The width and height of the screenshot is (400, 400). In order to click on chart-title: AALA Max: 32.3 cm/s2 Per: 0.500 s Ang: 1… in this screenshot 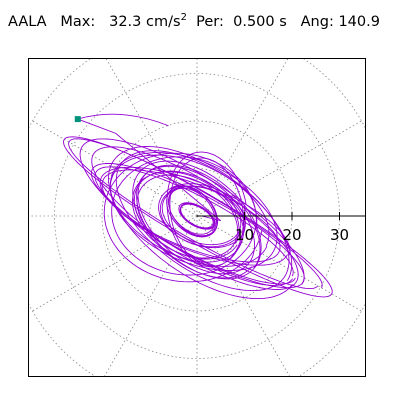, I will do `click(194, 21)`.